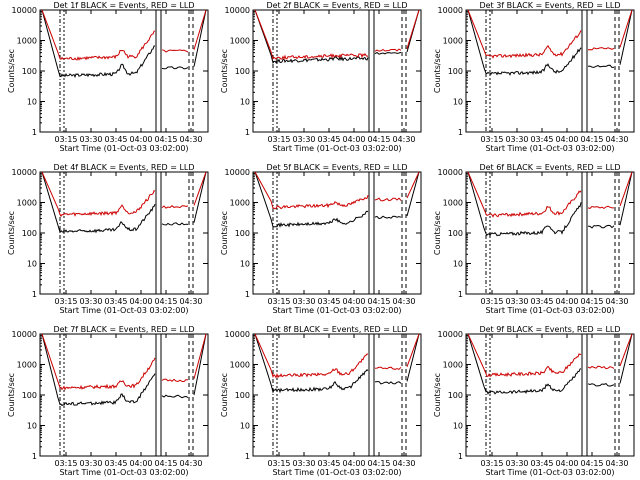 Image resolution: width=640 pixels, height=480 pixels. What do you see at coordinates (336, 329) in the screenshot?
I see `chart-title: Det 8f BLACK = Events, RED = LLD` at bounding box center [336, 329].